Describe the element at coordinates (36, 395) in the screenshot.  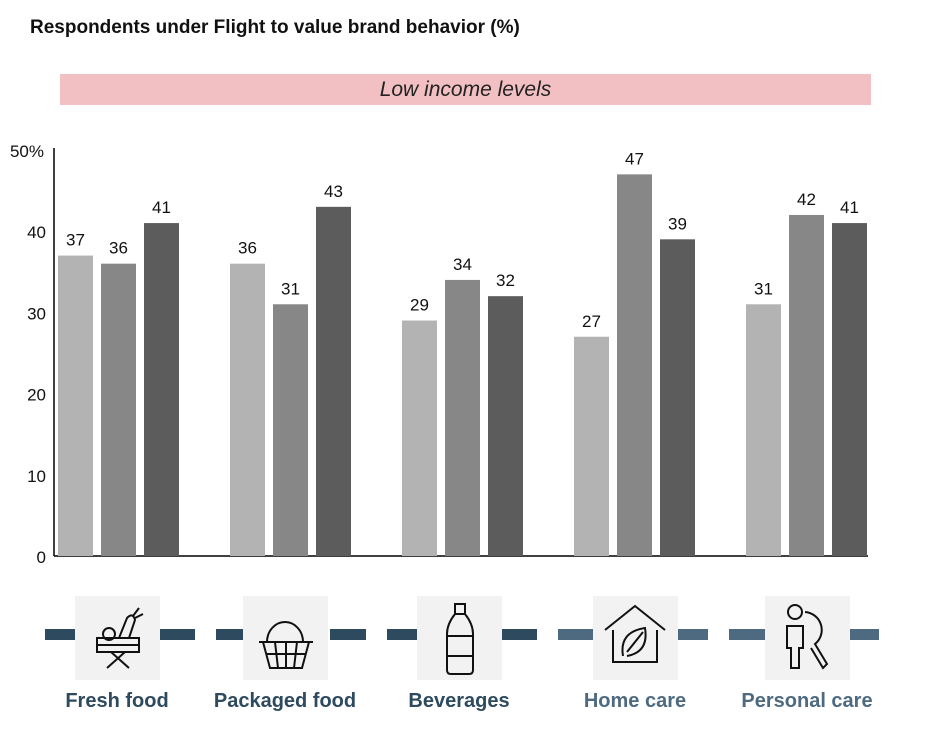
I see `y-tick-label: 20` at that location.